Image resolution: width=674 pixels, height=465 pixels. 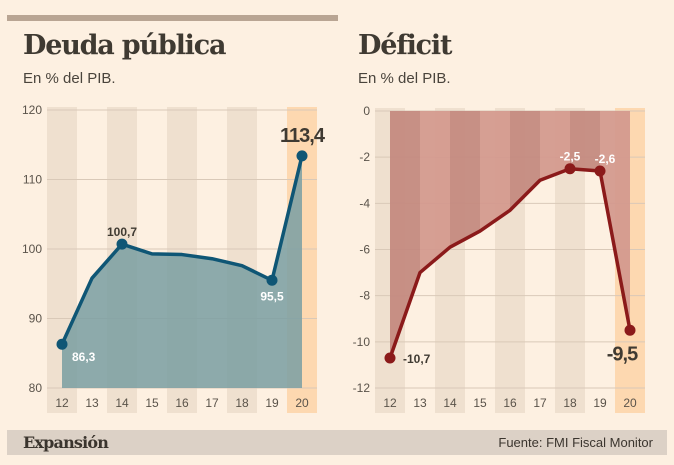 I want to click on chart-subtitle-debt: En % del PIB., so click(x=69, y=78).